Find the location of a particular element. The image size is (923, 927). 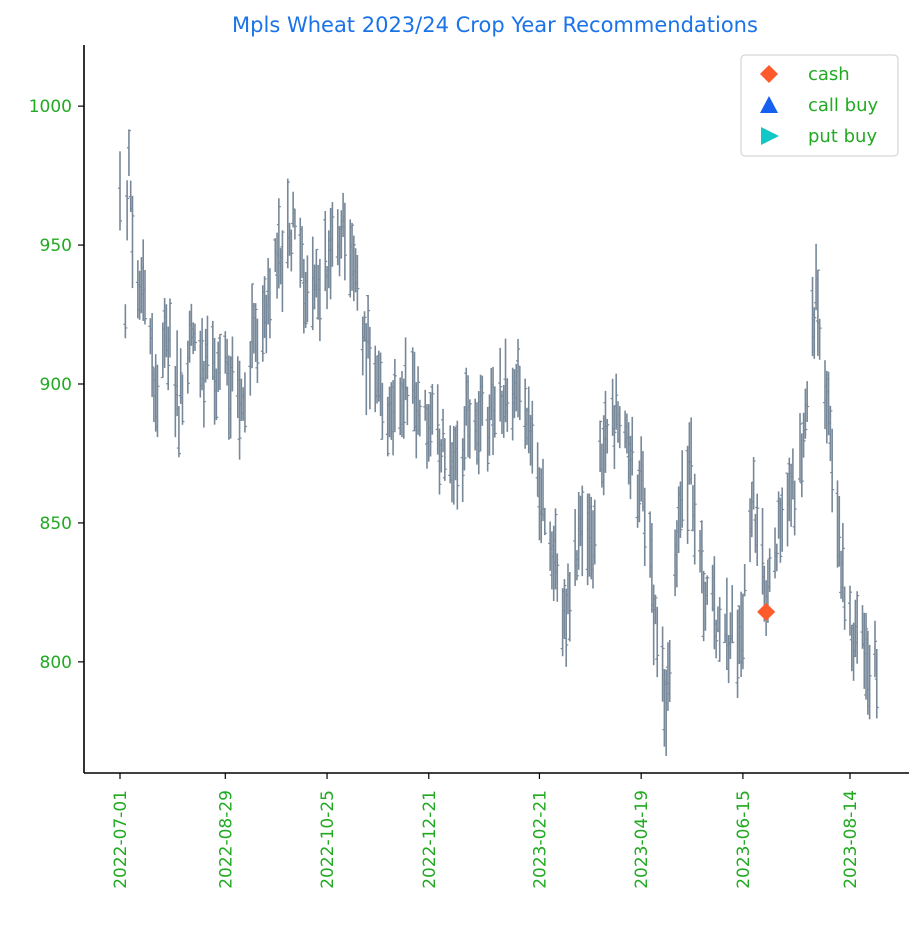

legend-diamond-icon is located at coordinates (769, 74).